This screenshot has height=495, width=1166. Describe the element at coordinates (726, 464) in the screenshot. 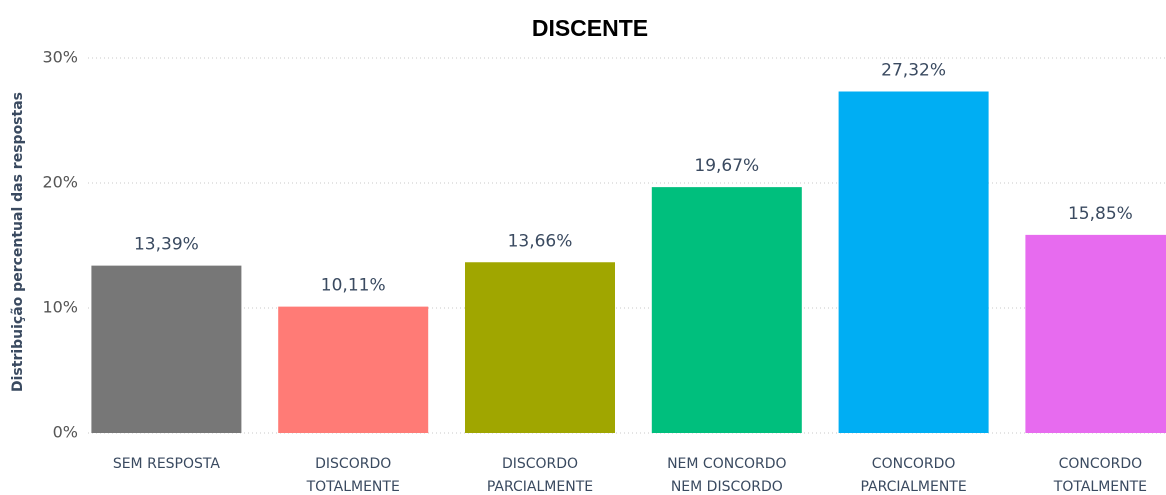

I see `x-tick-label: NEM CONCORDO` at that location.